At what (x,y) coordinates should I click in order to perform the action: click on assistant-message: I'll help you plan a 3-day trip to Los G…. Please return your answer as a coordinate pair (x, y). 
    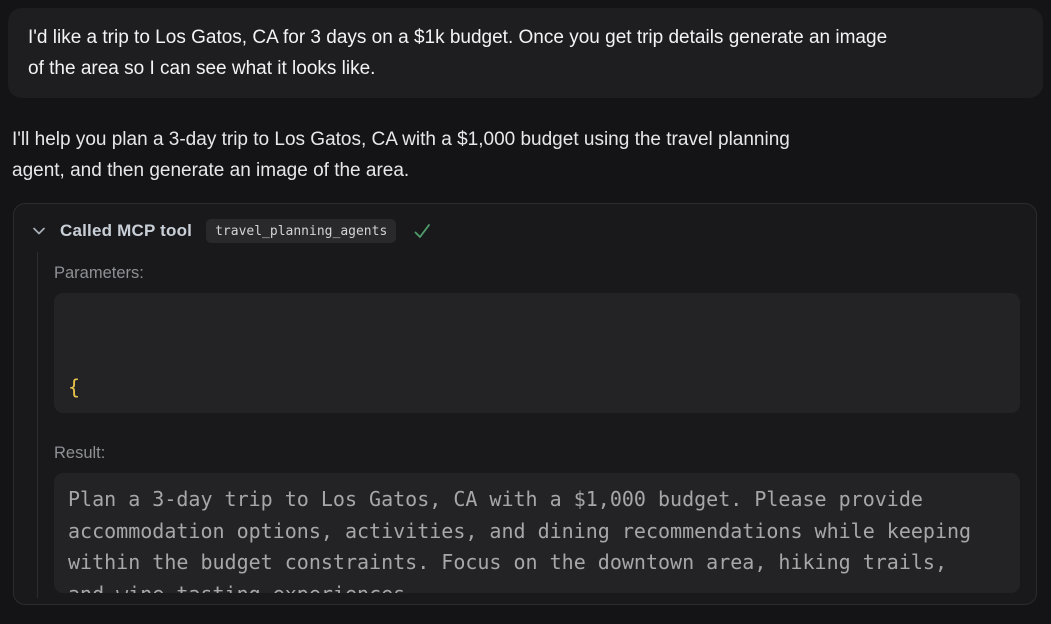
    Looking at the image, I should click on (525, 155).